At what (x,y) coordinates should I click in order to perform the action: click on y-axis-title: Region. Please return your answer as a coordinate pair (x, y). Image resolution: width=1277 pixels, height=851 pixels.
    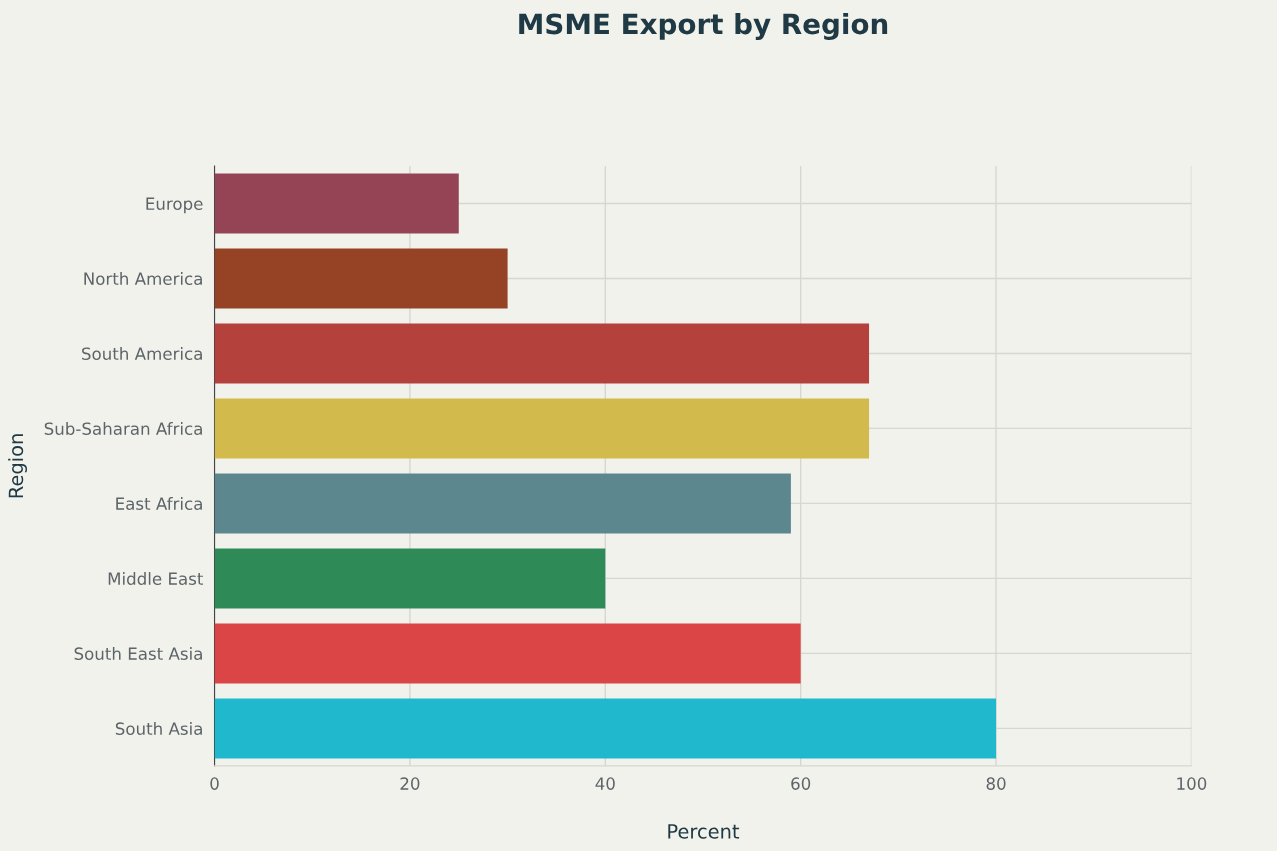
    Looking at the image, I should click on (17, 466).